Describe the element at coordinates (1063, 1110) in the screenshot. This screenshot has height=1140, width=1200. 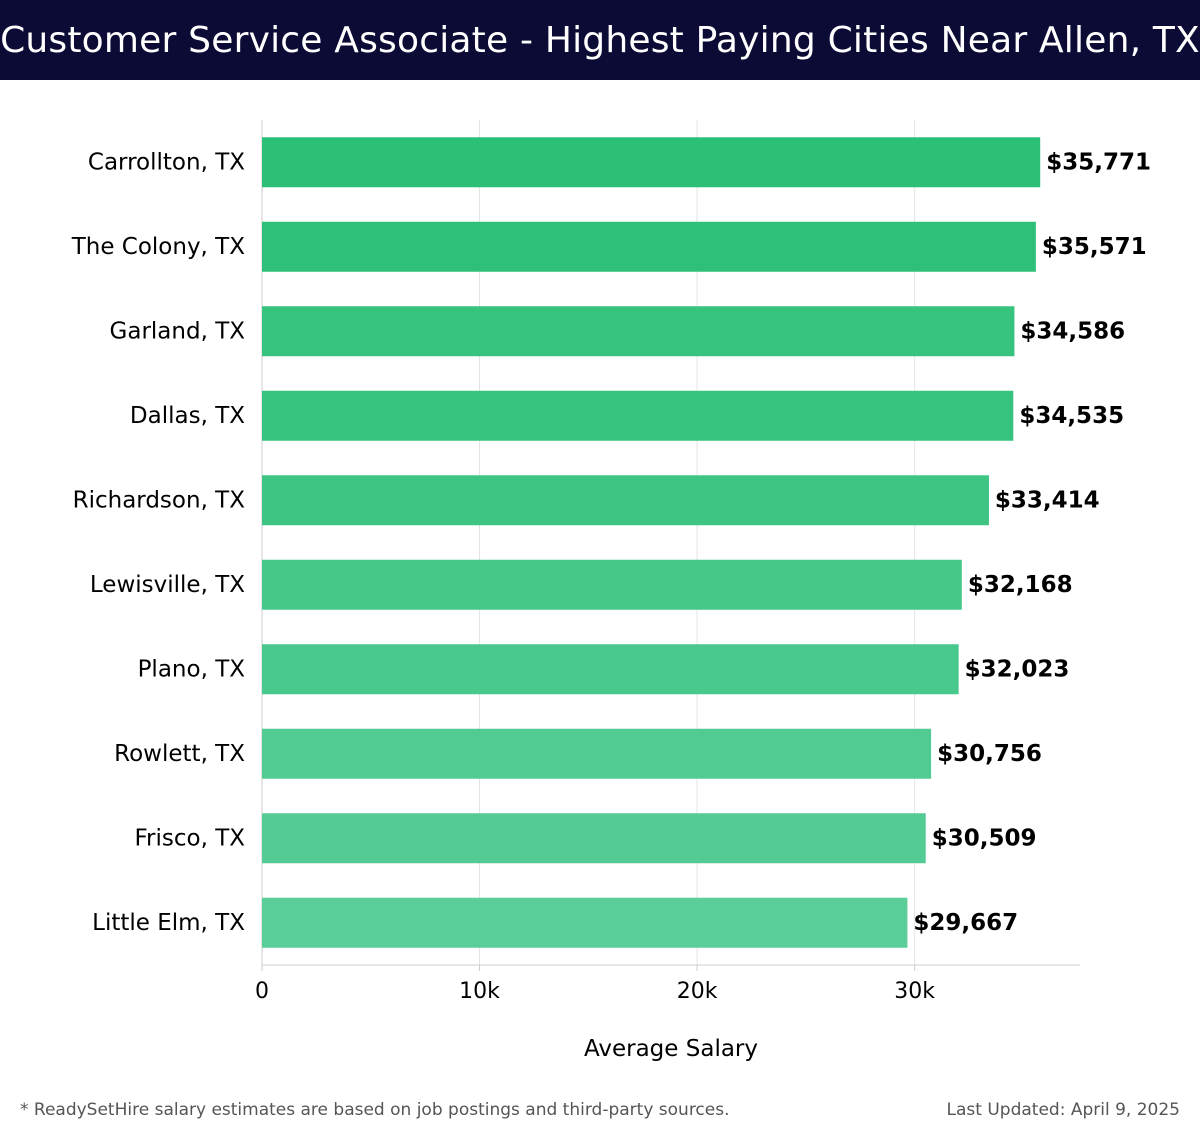
I see `last-updated: Last Updated: April 9, 2025` at that location.